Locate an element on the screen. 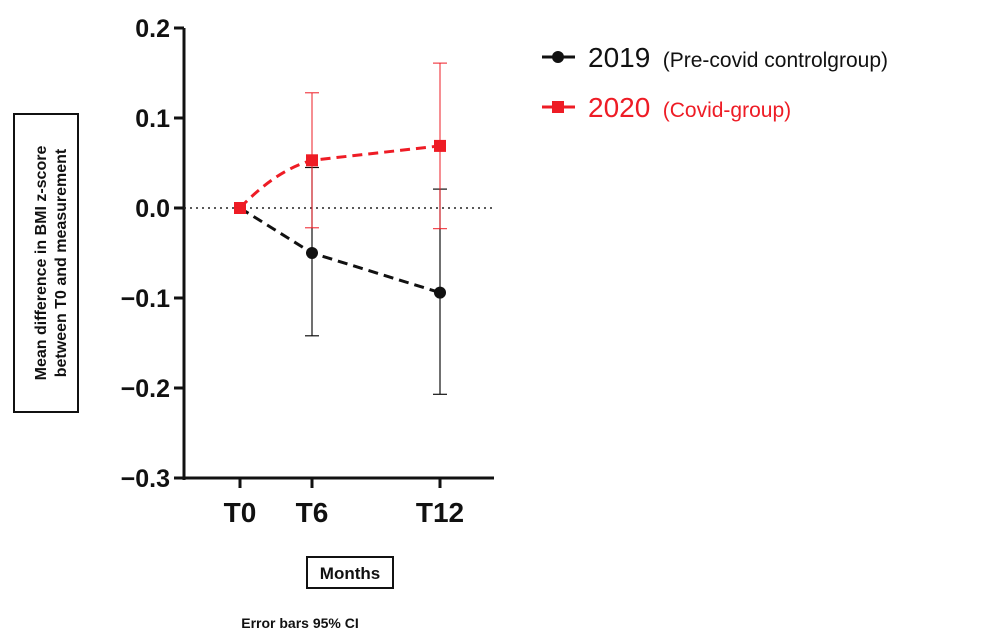 The height and width of the screenshot is (635, 982). y-tick-label: 0.1 is located at coordinates (152, 119).